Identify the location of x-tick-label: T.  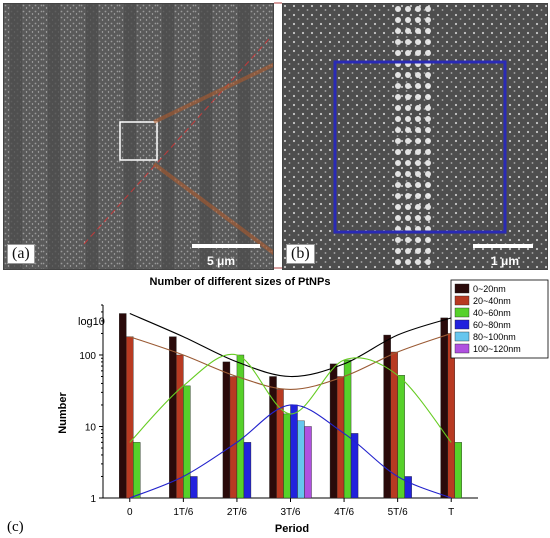
(451, 512).